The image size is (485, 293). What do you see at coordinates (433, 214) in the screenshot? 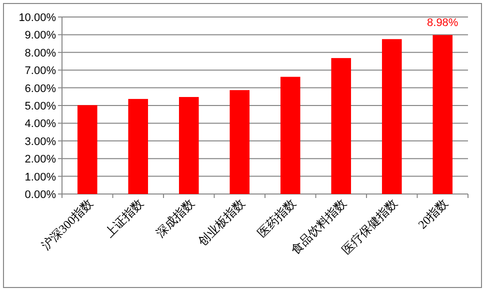
I see `x-tick-label: 20指数` at bounding box center [433, 214].